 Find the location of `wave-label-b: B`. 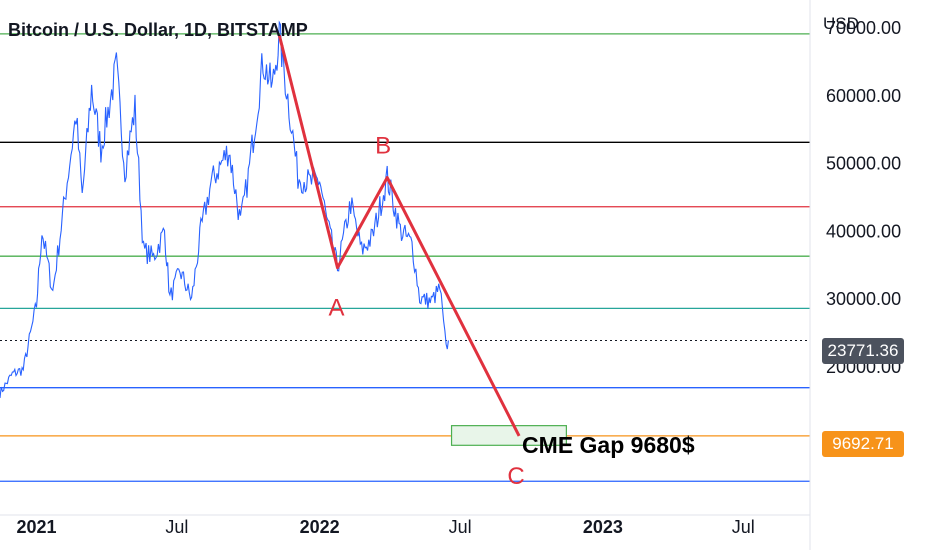

wave-label-b: B is located at coordinates (383, 146).